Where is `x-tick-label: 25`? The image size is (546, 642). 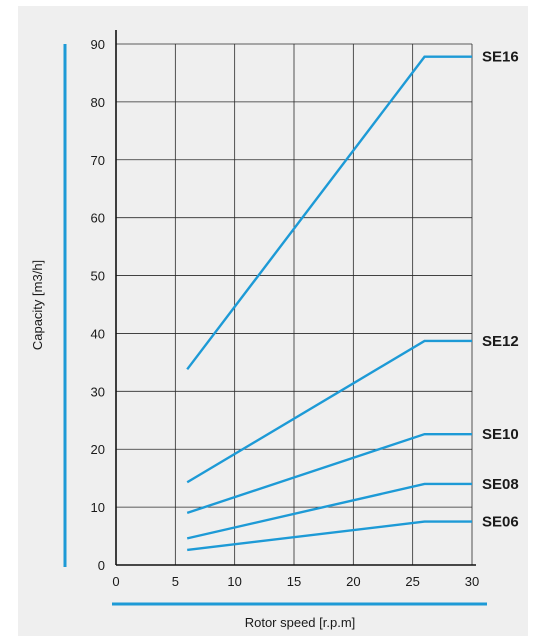
x-tick-label: 25 is located at coordinates (412, 581).